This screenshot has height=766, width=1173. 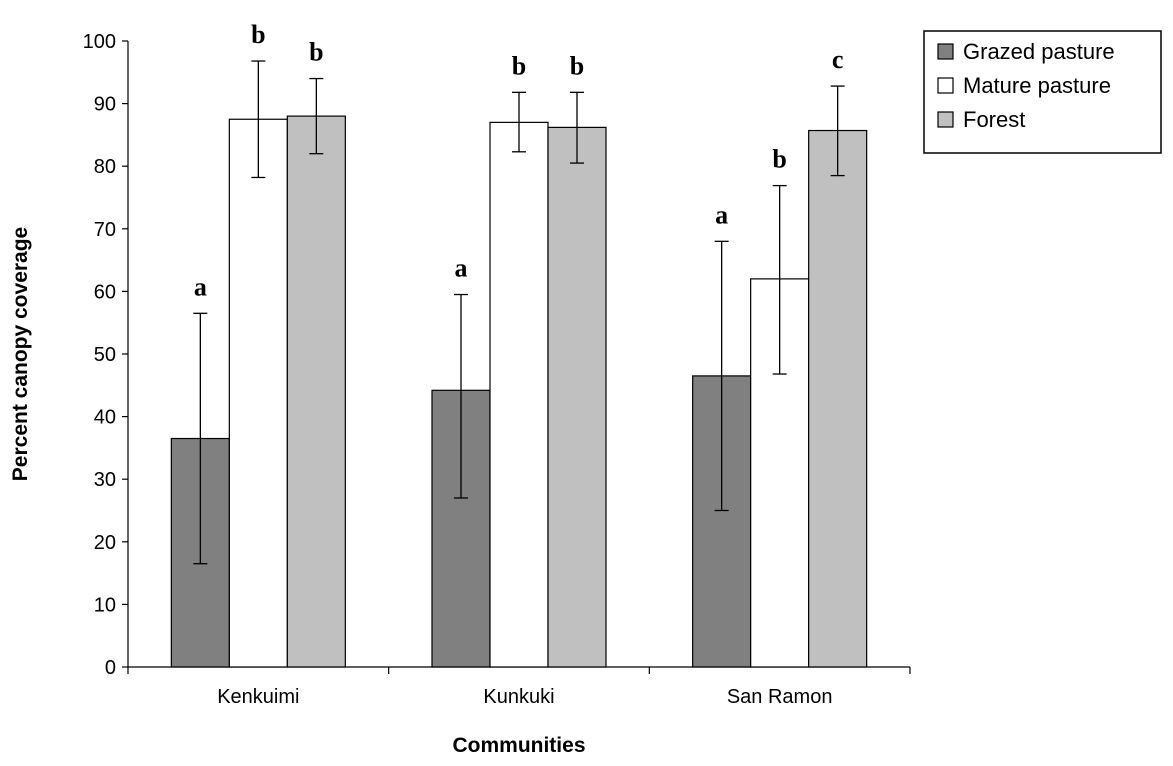 What do you see at coordinates (105, 167) in the screenshot?
I see `y-tick-label: 80` at bounding box center [105, 167].